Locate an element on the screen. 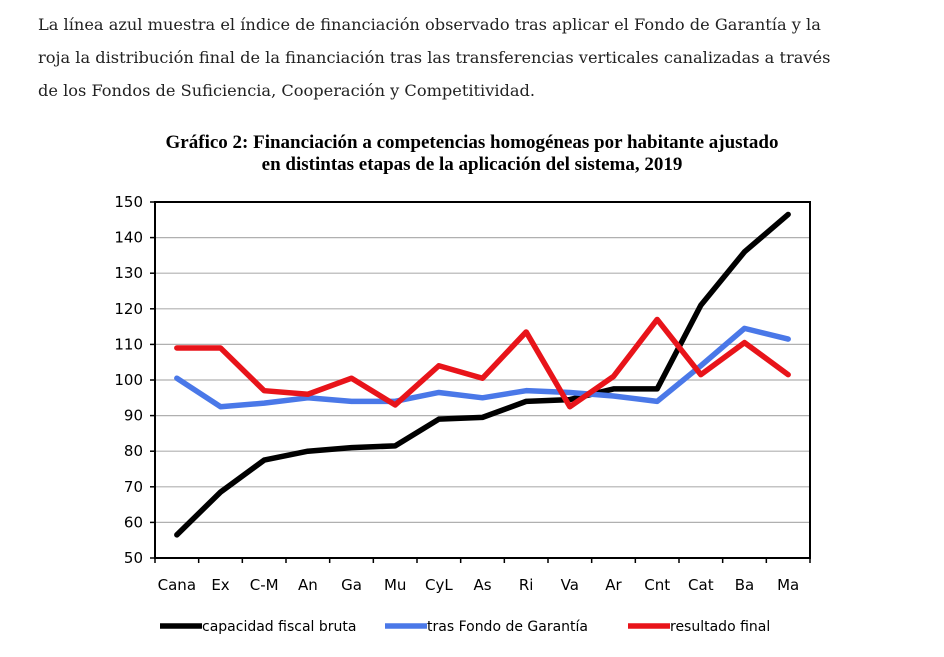  y-tick-label: 90 is located at coordinates (133, 416).